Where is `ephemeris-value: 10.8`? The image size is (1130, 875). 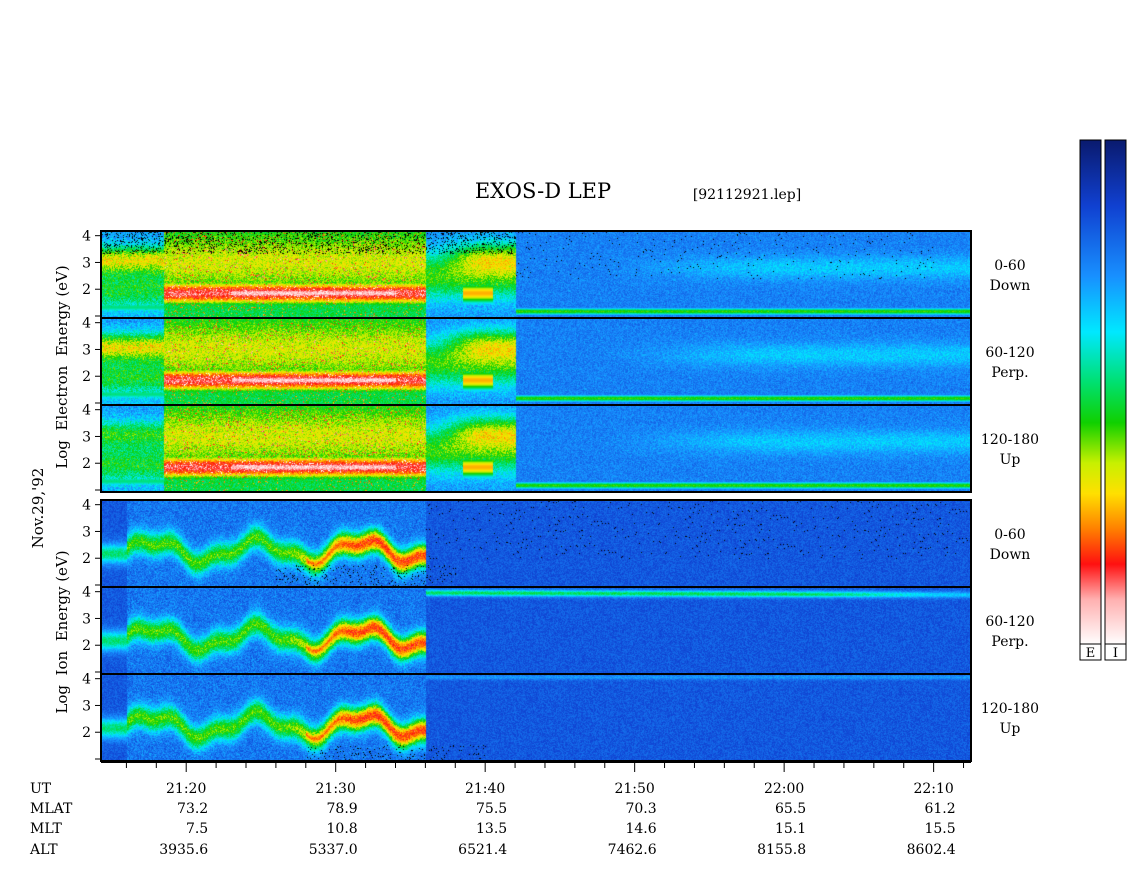
ephemeris-value: 10.8 is located at coordinates (342, 829).